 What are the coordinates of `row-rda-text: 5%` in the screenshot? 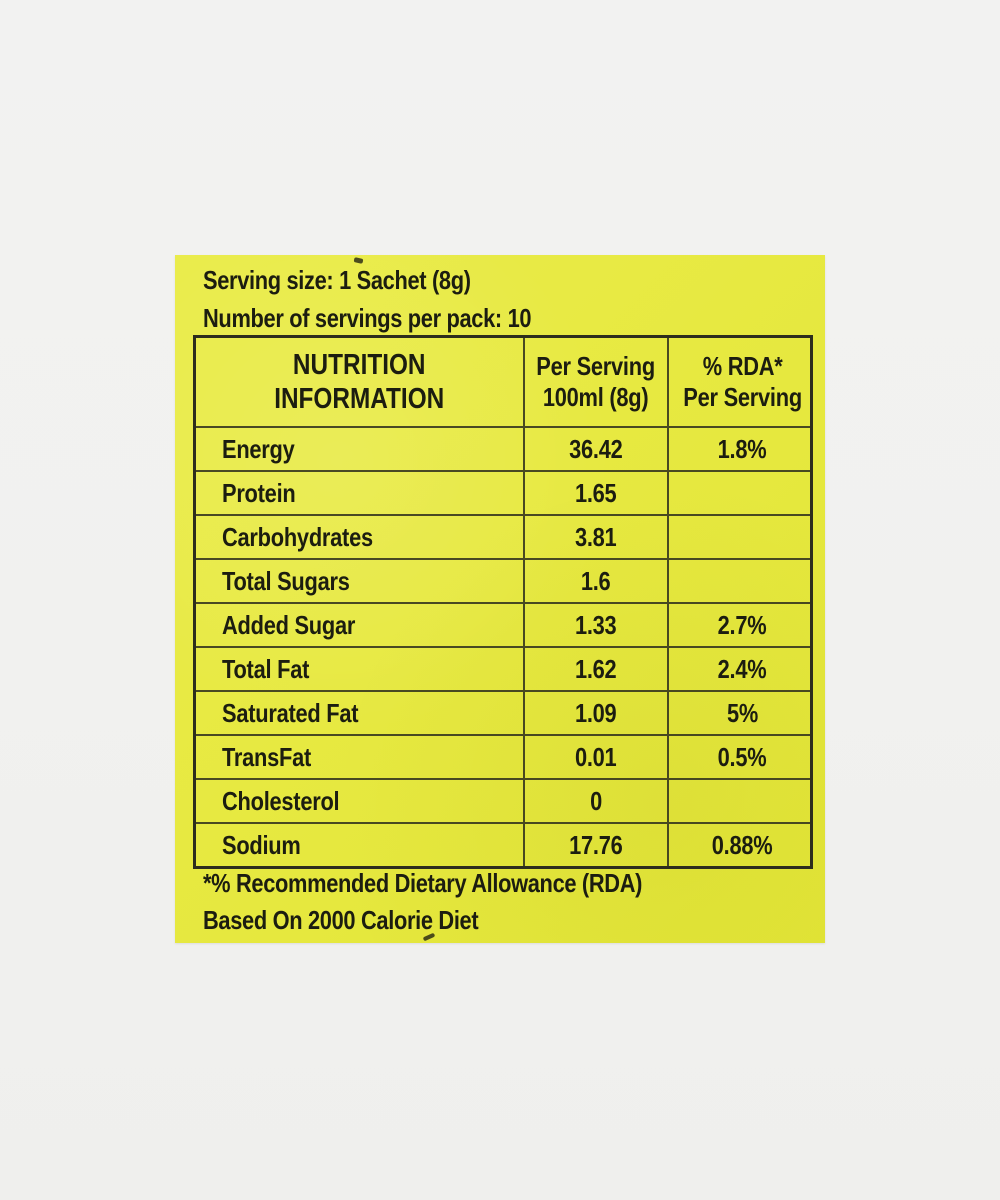 It's located at (742, 712).